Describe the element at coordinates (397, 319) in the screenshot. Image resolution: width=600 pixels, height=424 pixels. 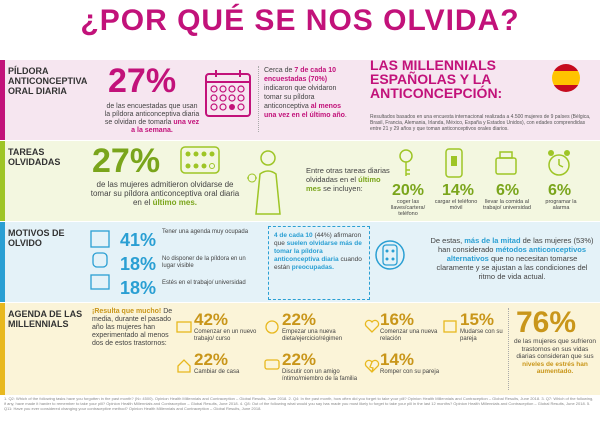
I see `agenda-pct: 16%` at that location.